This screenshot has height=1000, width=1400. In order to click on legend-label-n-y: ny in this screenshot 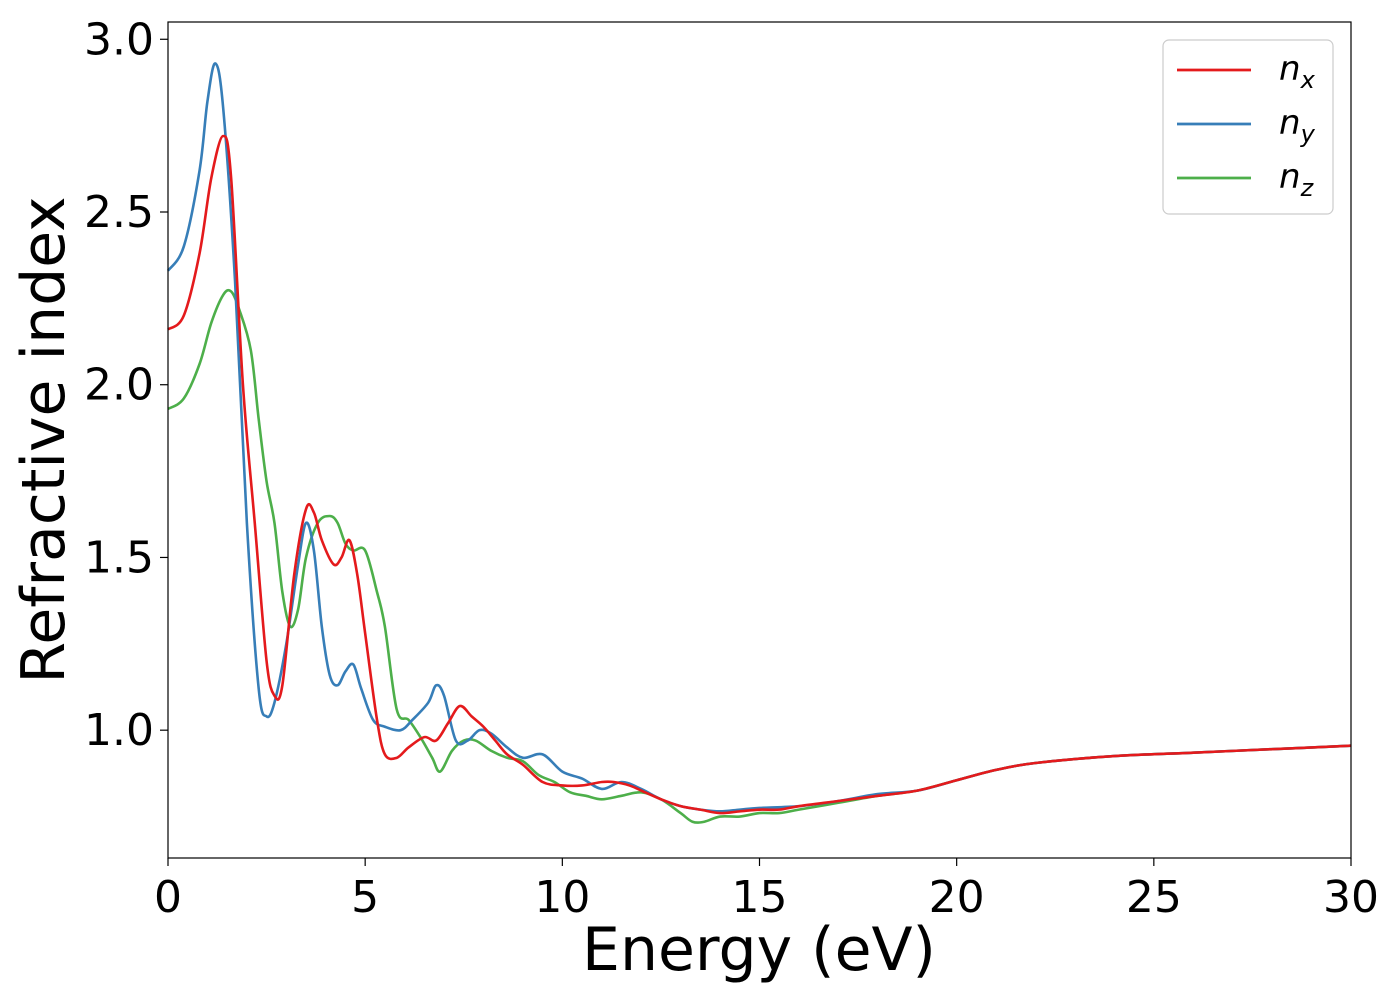, I will do `click(1297, 125)`.